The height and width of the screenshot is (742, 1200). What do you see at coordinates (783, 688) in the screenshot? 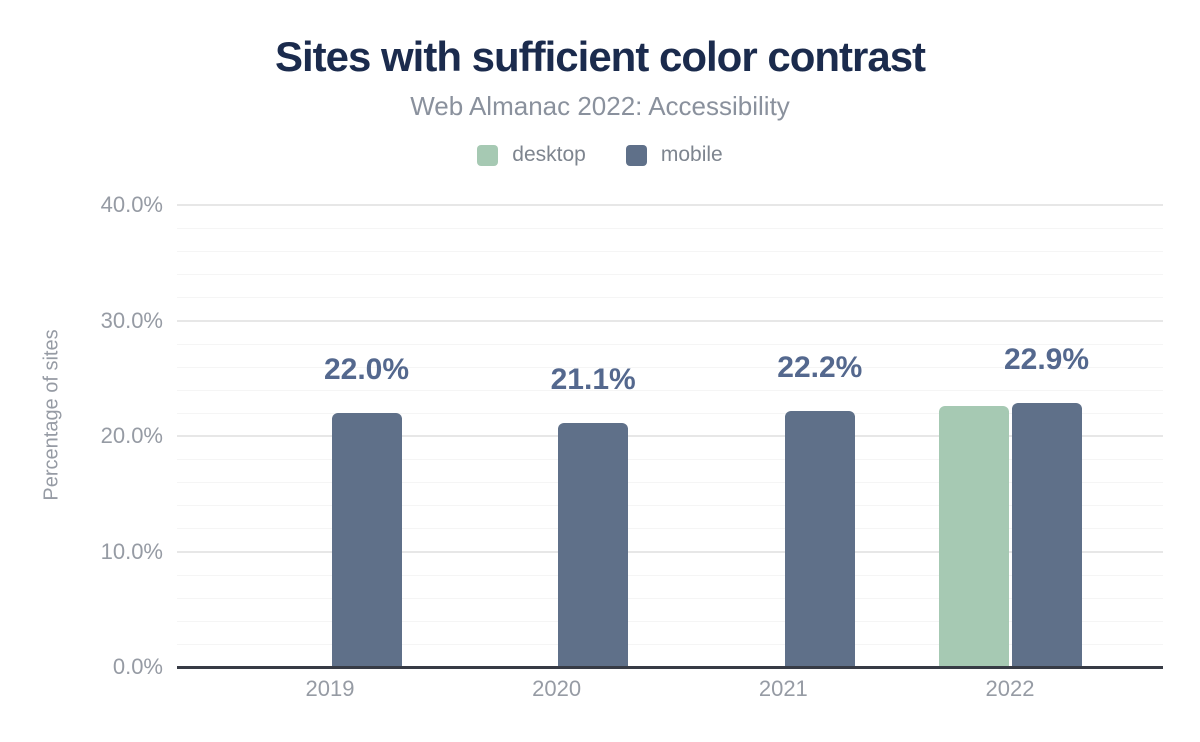
I see `x-tick-label: 2021` at bounding box center [783, 688].